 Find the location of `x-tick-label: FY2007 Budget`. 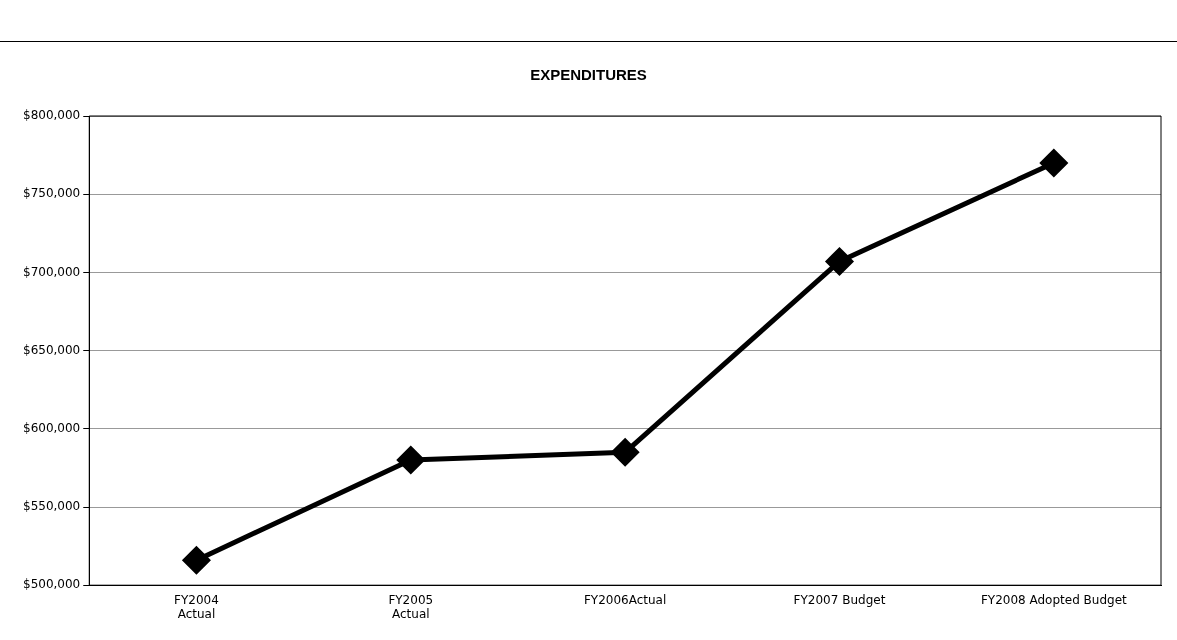

x-tick-label: FY2007 Budget is located at coordinates (839, 599).